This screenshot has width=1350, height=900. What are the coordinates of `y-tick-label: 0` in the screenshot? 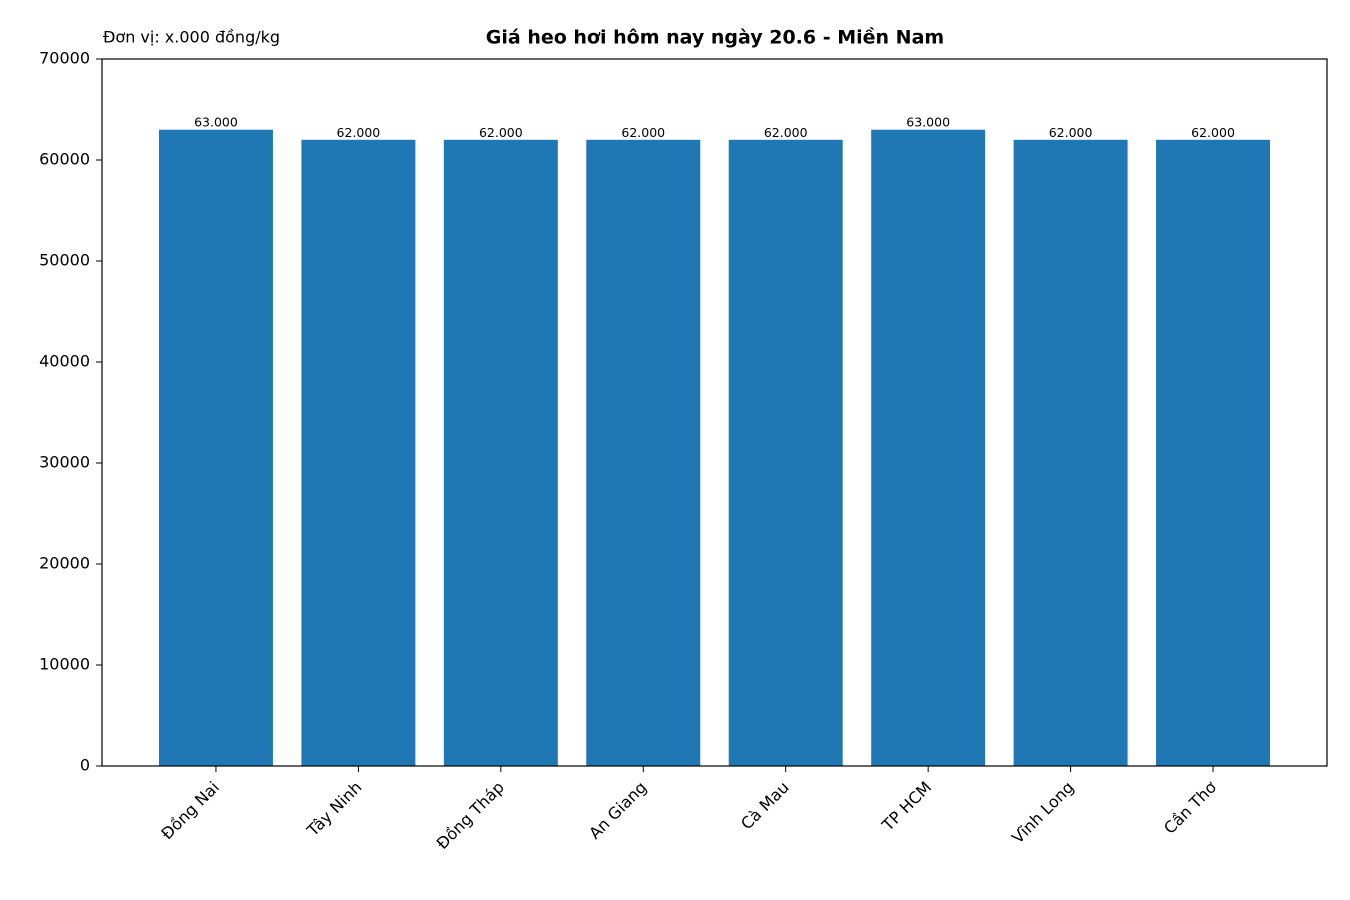 It's located at (85, 765).